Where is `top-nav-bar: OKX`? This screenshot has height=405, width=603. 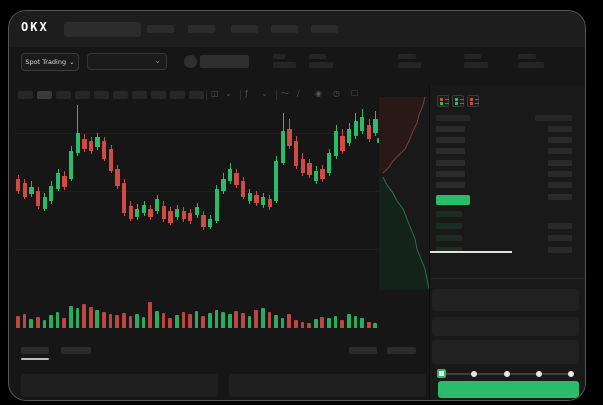
top-nav-bar: OKX is located at coordinates (297, 29).